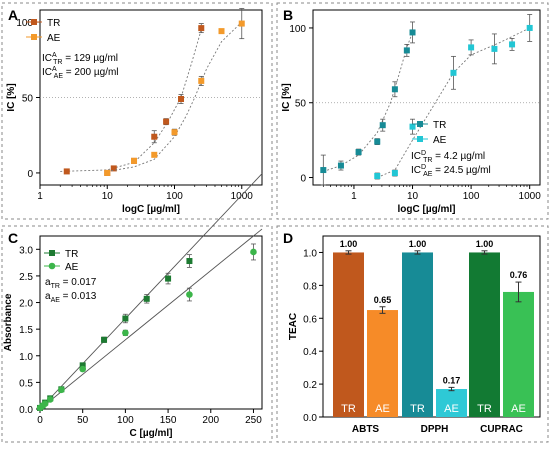 Image resolution: width=550 pixels, height=450 pixels. I want to click on panel-letter-d: D, so click(288, 238).